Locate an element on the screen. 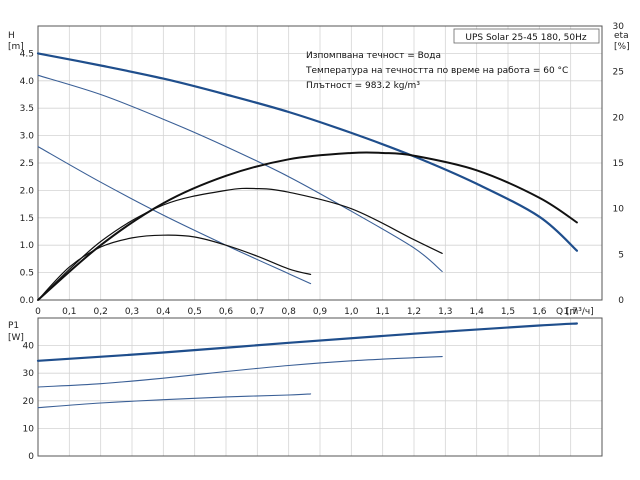  x-tick-label: 1,2 is located at coordinates (414, 312).